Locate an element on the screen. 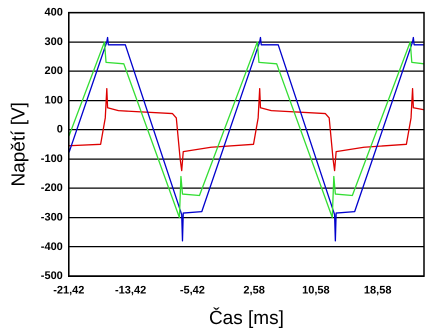 Image resolution: width=432 pixels, height=336 pixels. x-tick-label: 10,58 is located at coordinates (316, 290).